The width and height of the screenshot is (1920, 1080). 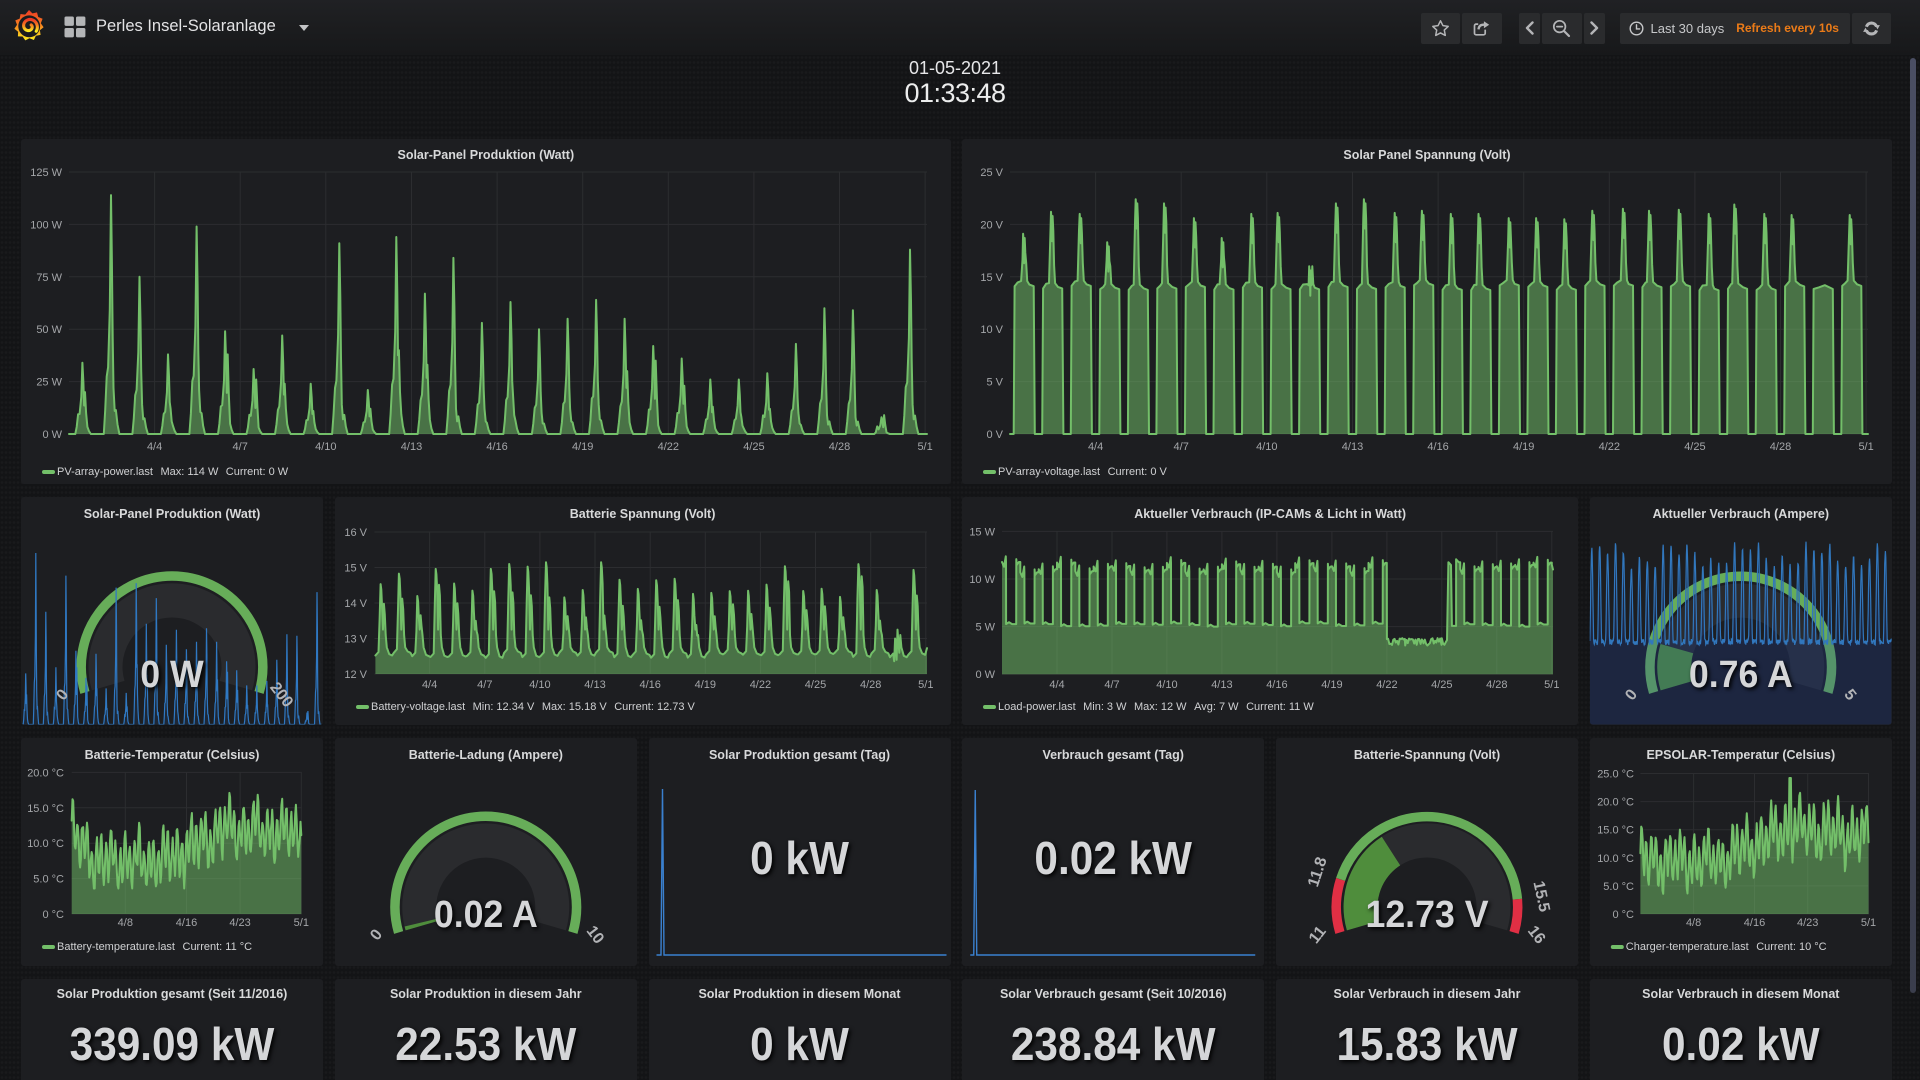 What do you see at coordinates (799, 994) in the screenshot?
I see `svg-text:Solar Produktion in diesem Mon: Solar Produktion in diesem Monat` at bounding box center [799, 994].